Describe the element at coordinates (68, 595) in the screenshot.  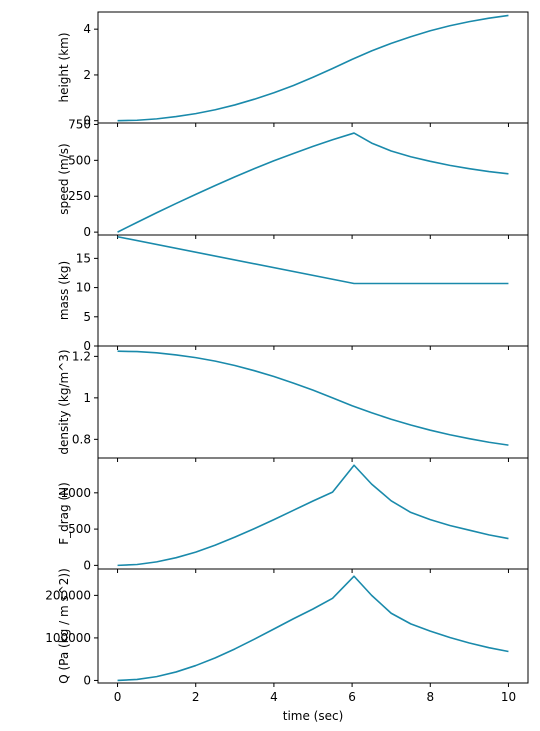
I see `y-tick-label: 200000` at that location.